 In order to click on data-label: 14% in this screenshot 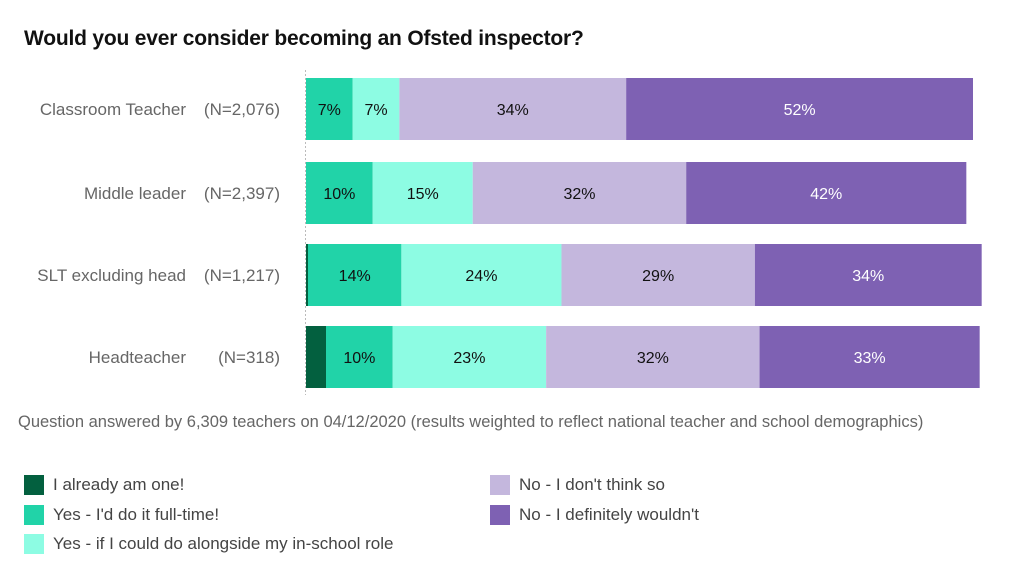, I will do `click(355, 276)`.